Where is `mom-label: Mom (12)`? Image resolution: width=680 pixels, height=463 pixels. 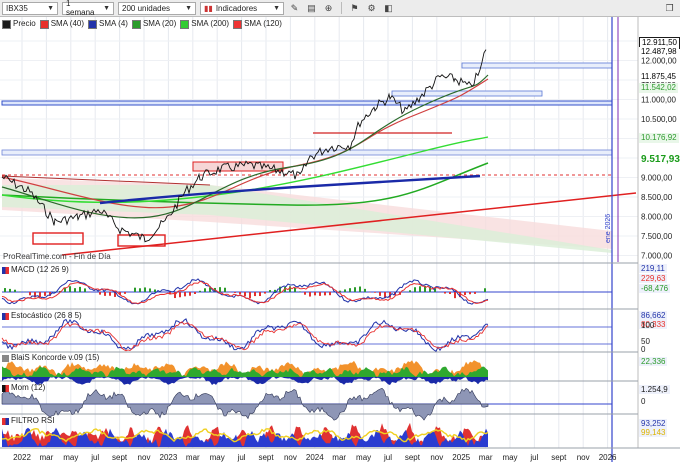 mom-label: Mom (12) is located at coordinates (23, 388).